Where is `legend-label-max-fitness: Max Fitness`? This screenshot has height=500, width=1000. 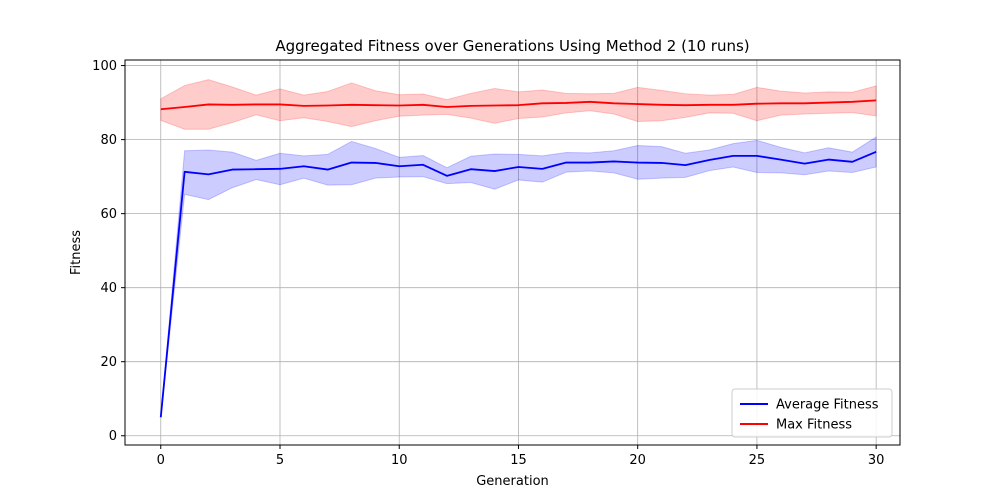 legend-label-max-fitness: Max Fitness is located at coordinates (814, 425).